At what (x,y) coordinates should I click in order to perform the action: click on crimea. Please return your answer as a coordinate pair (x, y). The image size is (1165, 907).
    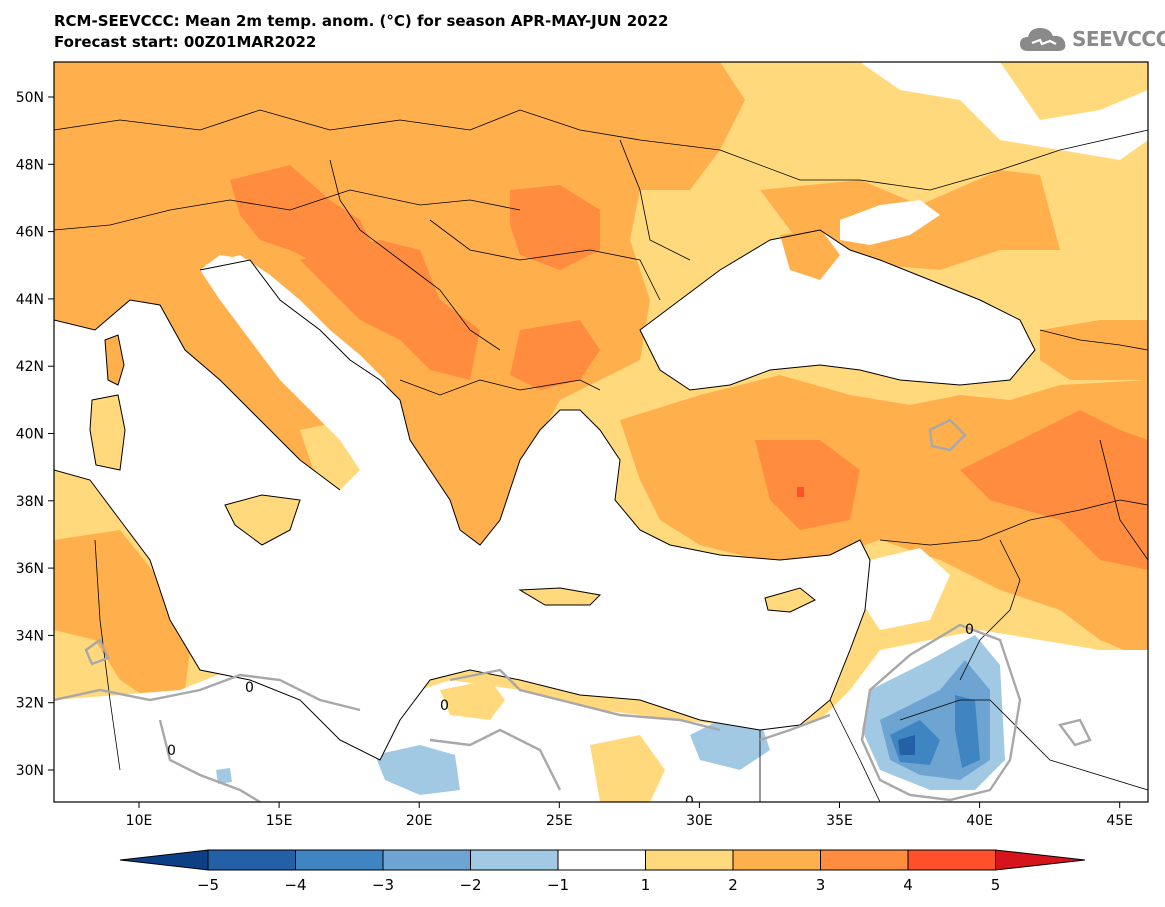
    Looking at the image, I should click on (810, 254).